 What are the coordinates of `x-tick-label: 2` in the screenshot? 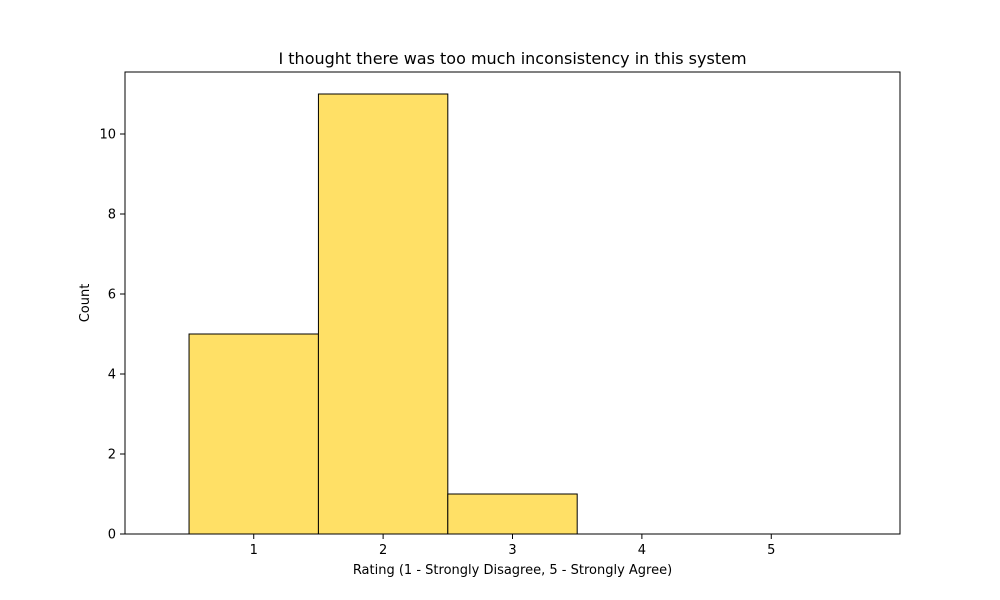 It's located at (383, 550).